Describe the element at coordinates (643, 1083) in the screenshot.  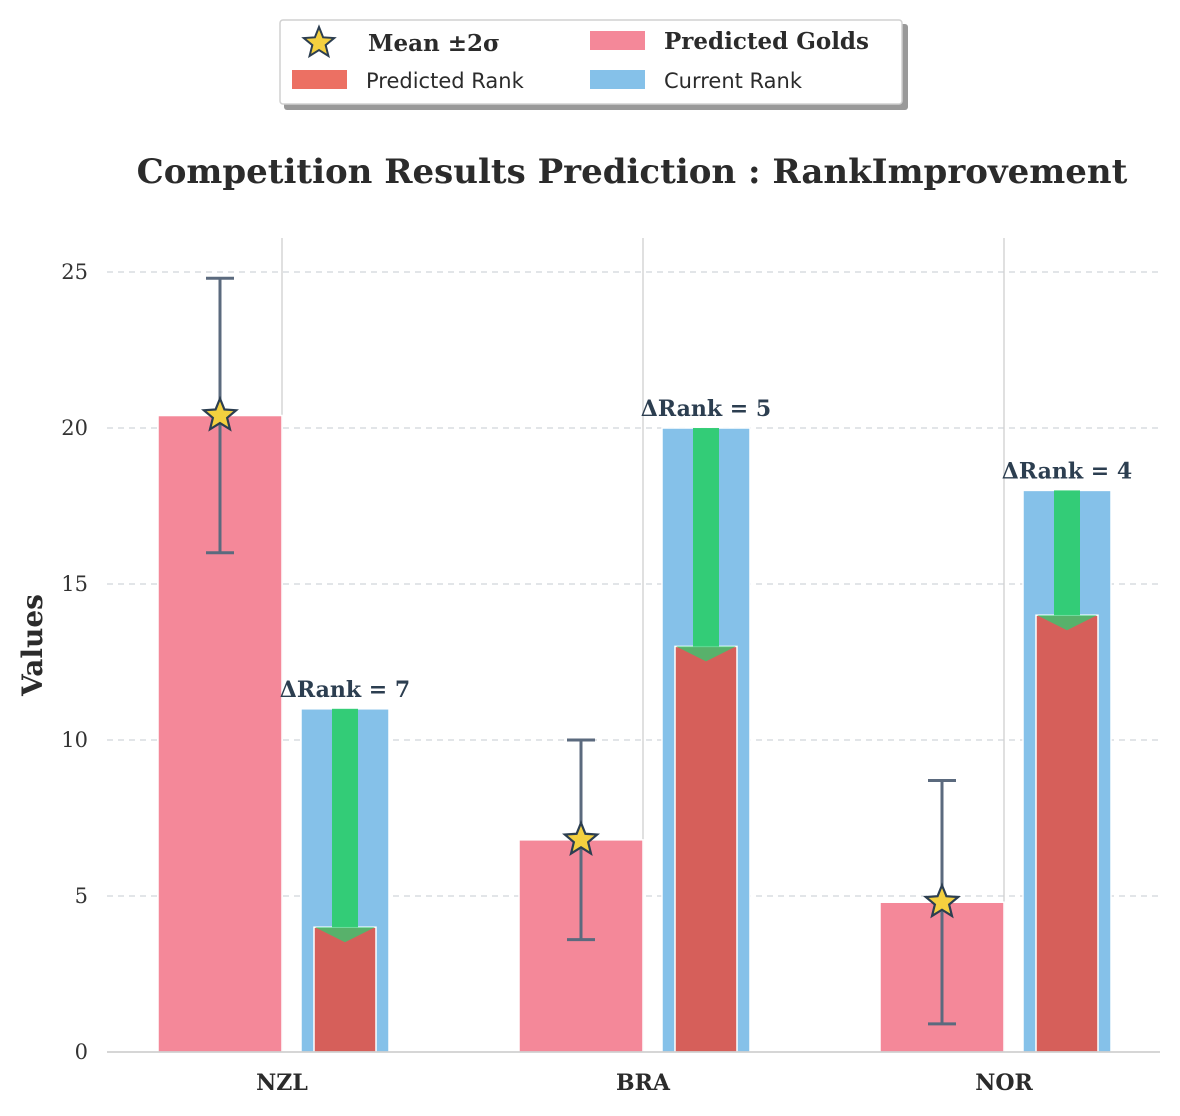
I see `x-tick-label: BRA` at that location.